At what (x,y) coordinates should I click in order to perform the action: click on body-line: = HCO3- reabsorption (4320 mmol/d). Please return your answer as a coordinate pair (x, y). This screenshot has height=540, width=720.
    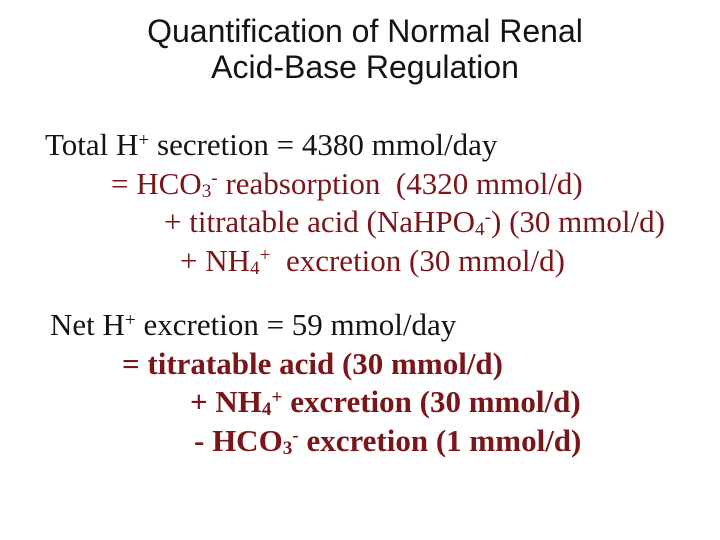
    Looking at the image, I should click on (347, 183).